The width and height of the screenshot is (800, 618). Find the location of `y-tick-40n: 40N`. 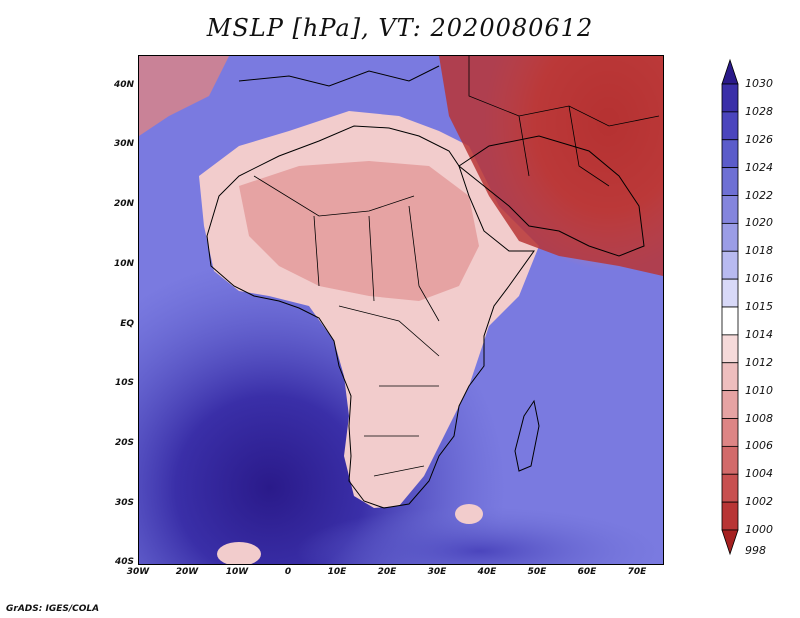

y-tick-40n: 40N is located at coordinates (123, 85).